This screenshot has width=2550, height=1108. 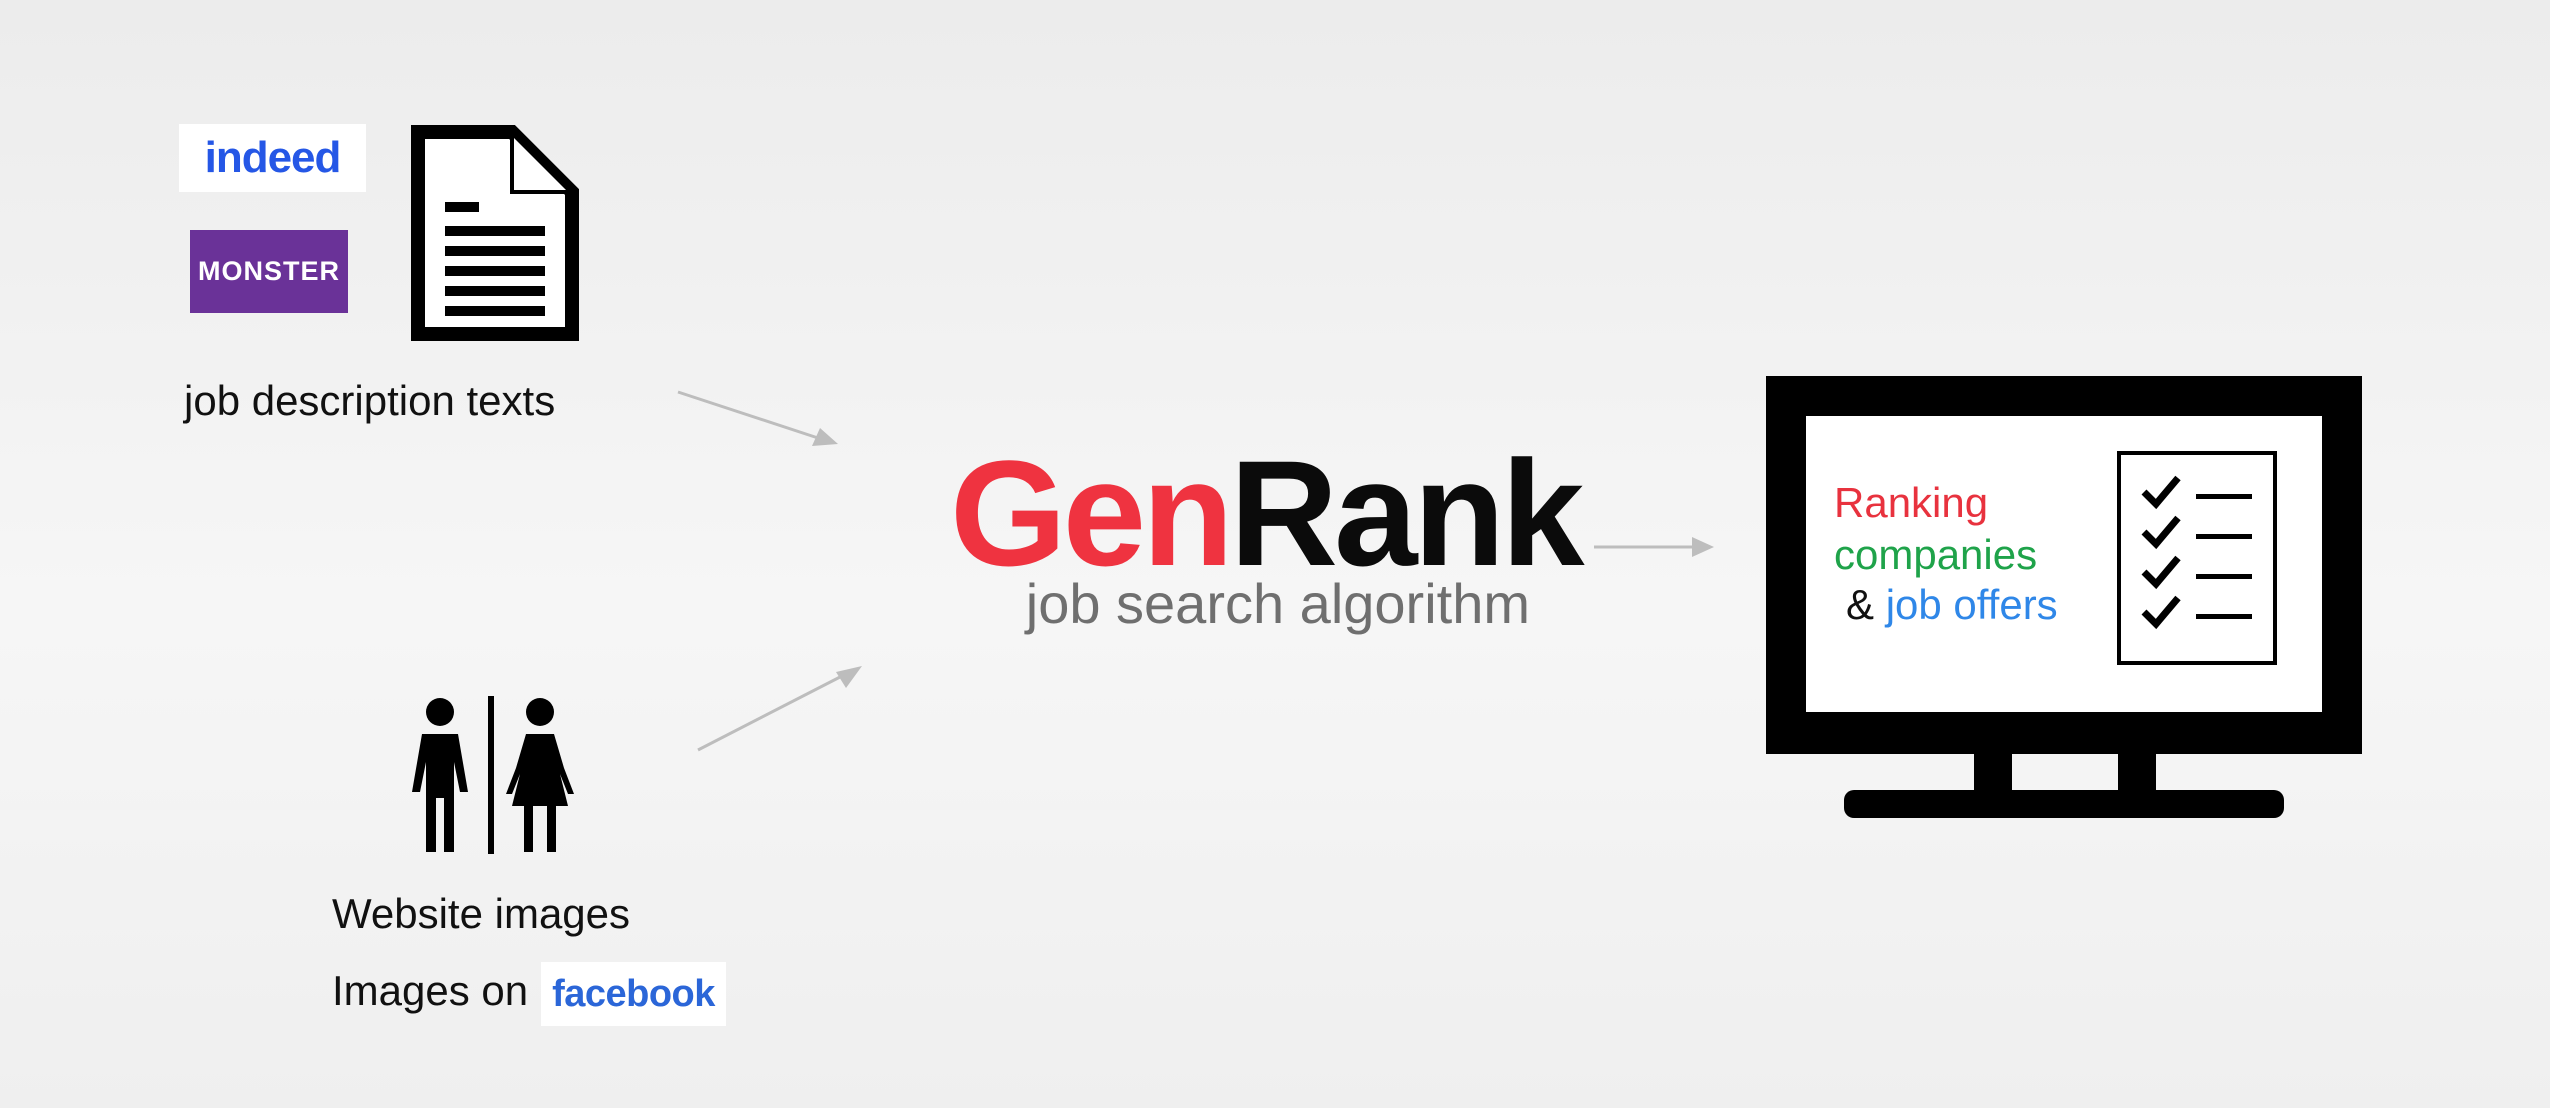 I want to click on arrow-icon-text-to-genrank, so click(x=757, y=418).